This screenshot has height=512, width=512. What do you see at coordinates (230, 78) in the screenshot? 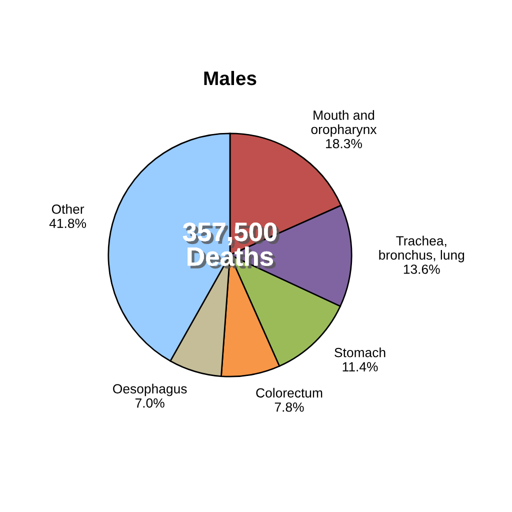
I see `chart-title: Males` at bounding box center [230, 78].